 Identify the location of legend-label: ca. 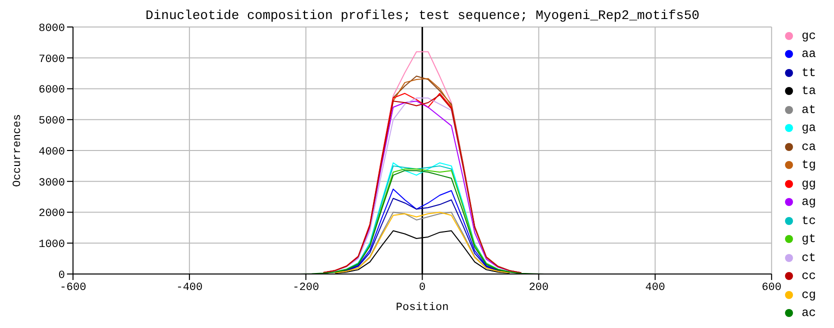
(809, 147).